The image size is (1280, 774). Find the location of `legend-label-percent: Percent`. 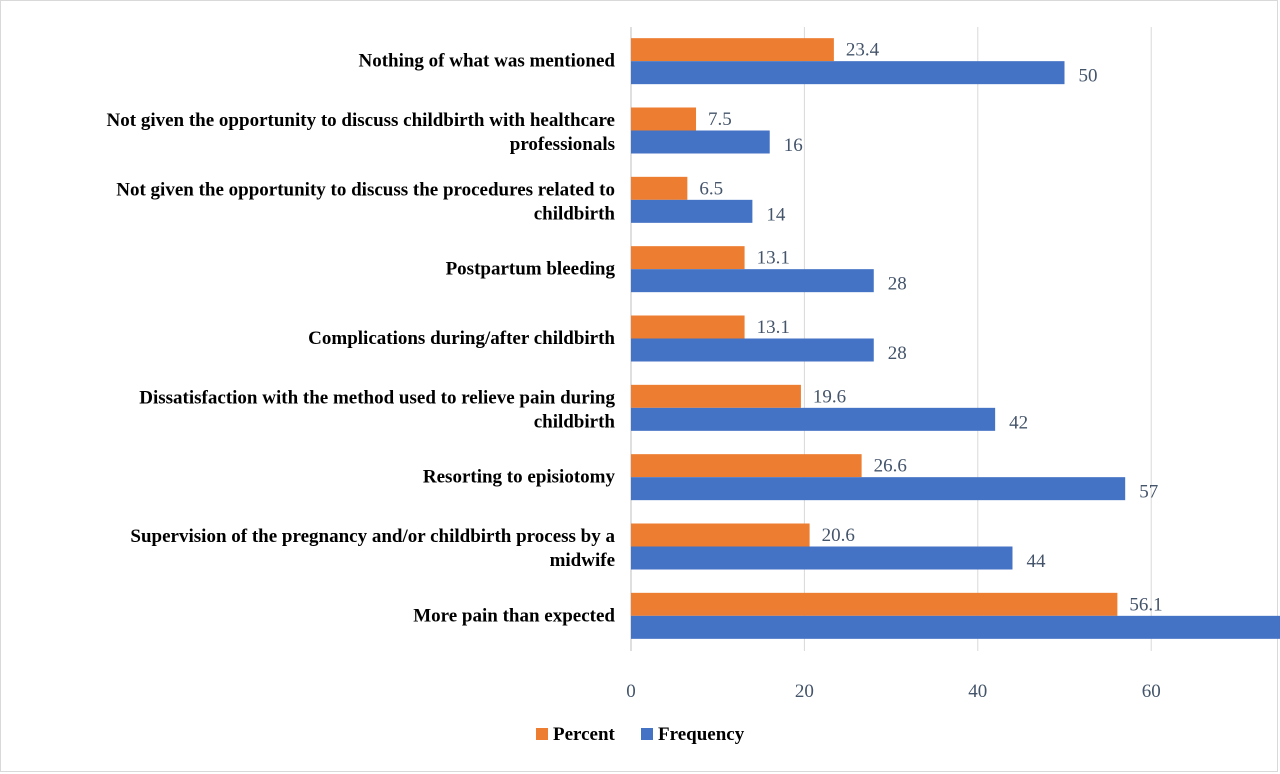

legend-label-percent: Percent is located at coordinates (584, 734).